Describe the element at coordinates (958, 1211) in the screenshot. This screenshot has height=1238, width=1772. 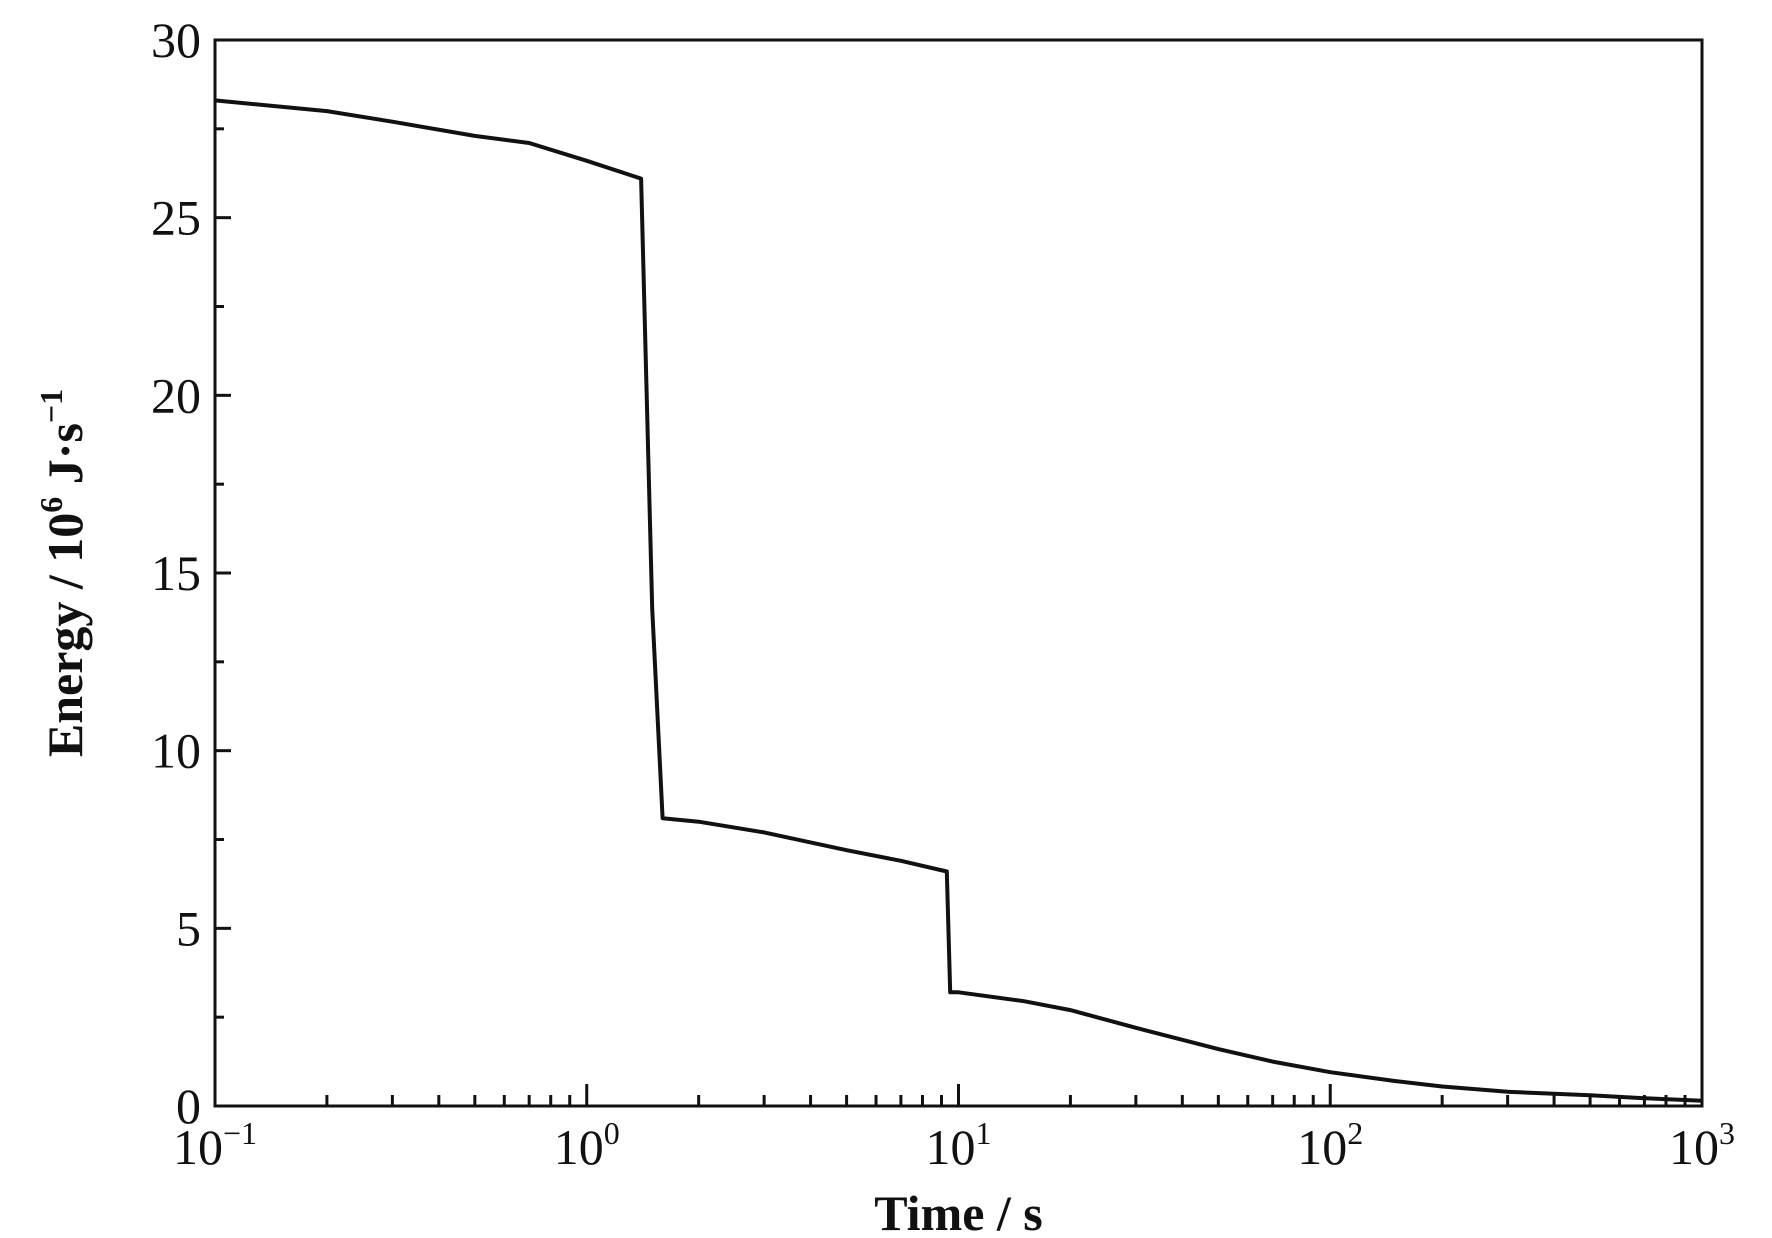
I see `x-axis-title: Time / s` at that location.